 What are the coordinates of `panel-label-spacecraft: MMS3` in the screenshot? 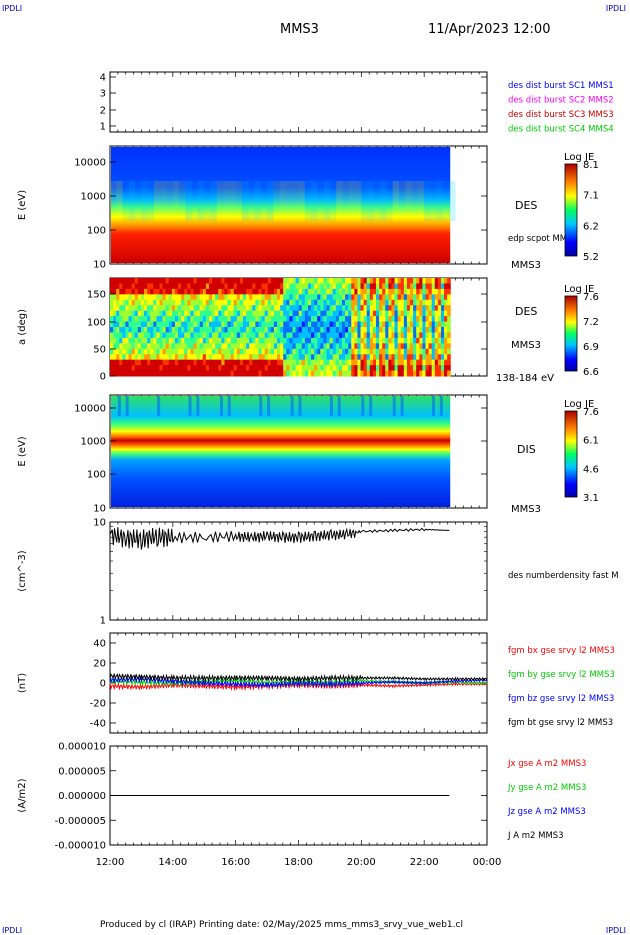 It's located at (526, 265).